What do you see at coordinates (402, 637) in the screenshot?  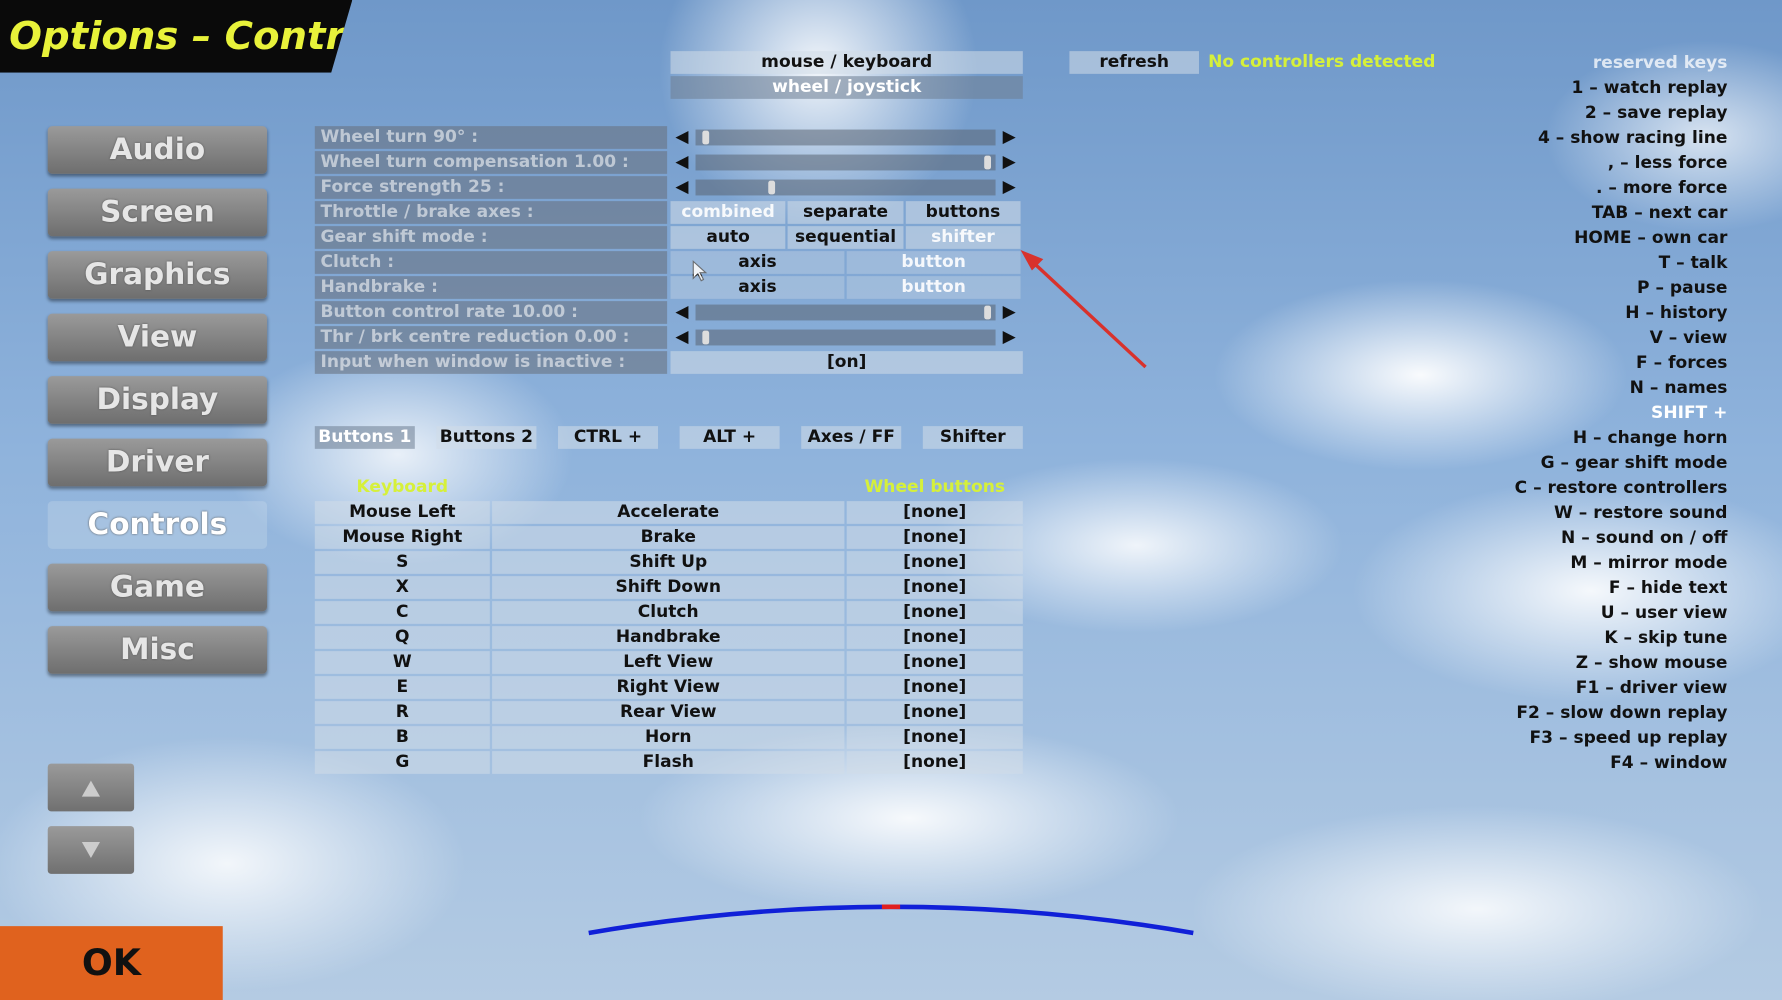 I see `table-cell: Q` at bounding box center [402, 637].